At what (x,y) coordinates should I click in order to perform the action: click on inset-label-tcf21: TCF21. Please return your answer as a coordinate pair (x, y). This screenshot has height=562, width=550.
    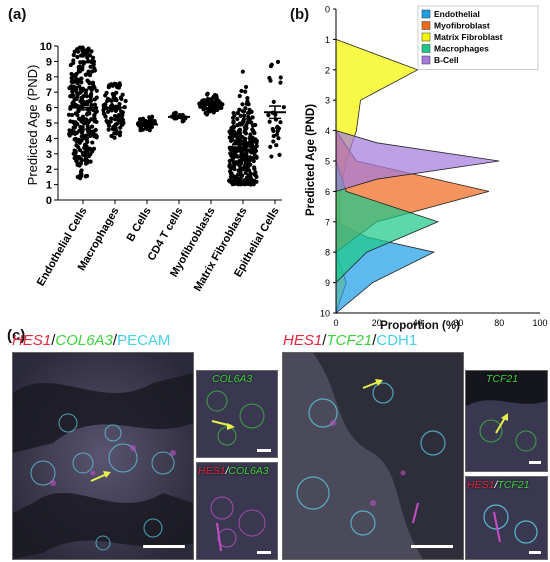
    Looking at the image, I should click on (502, 379).